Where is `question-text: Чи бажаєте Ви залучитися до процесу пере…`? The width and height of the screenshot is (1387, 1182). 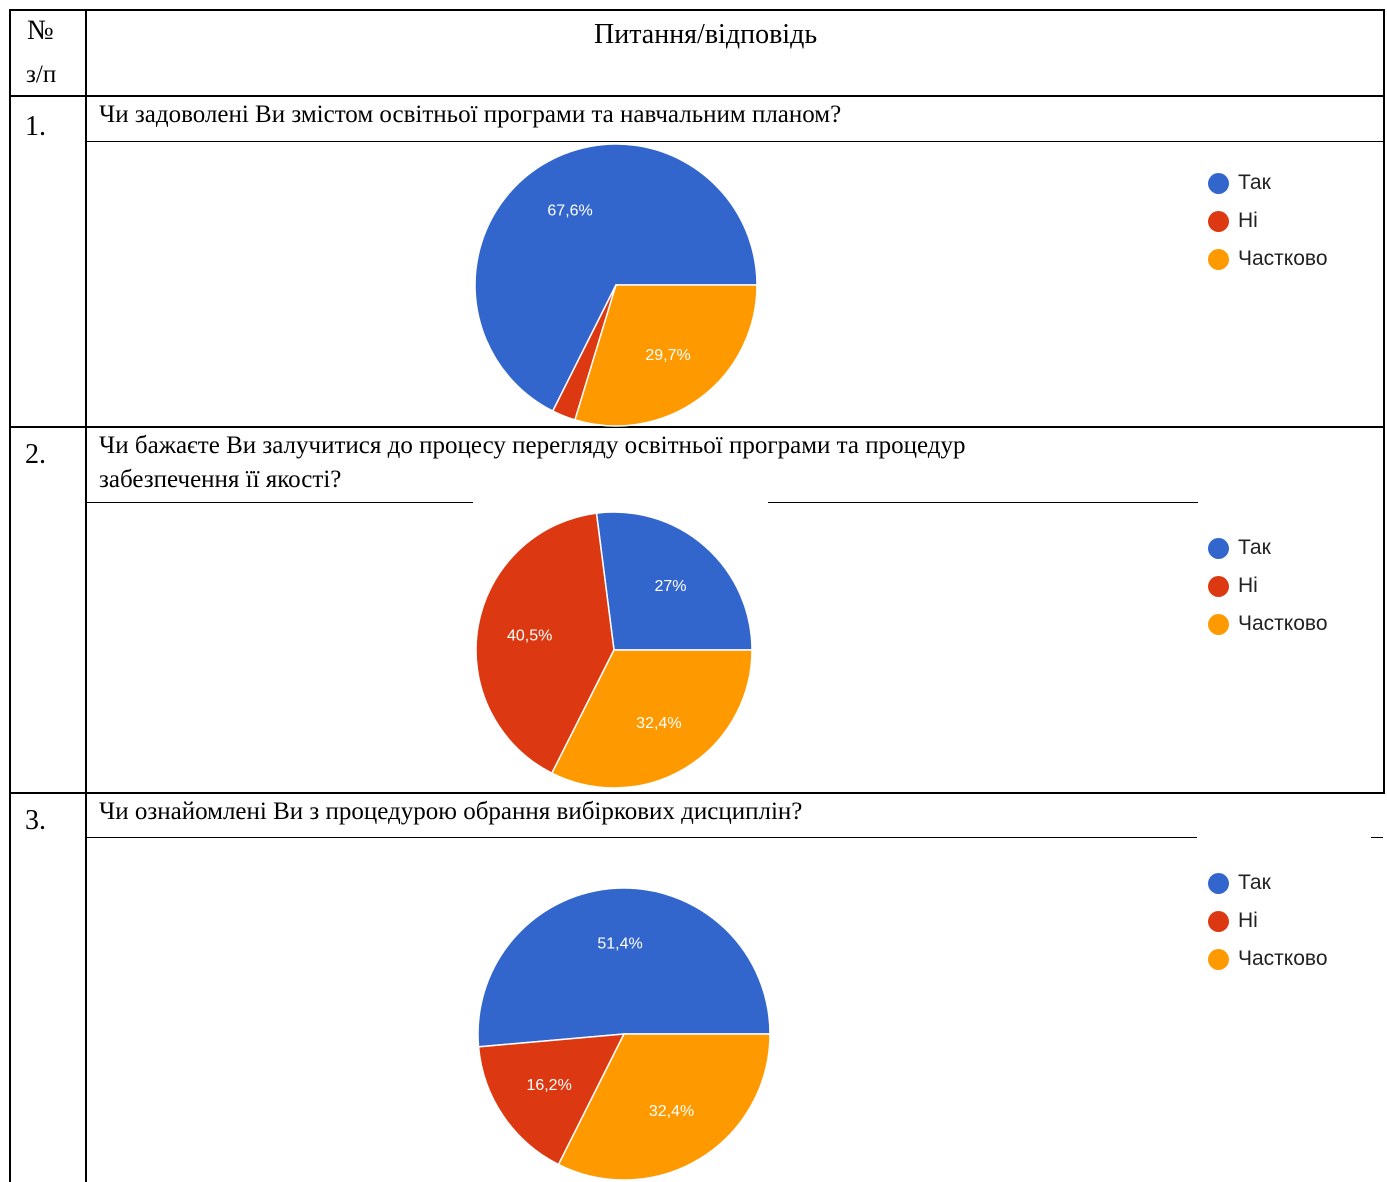
question-text: Чи бажаєте Ви залучитися до процесу пере… is located at coordinates (532, 445).